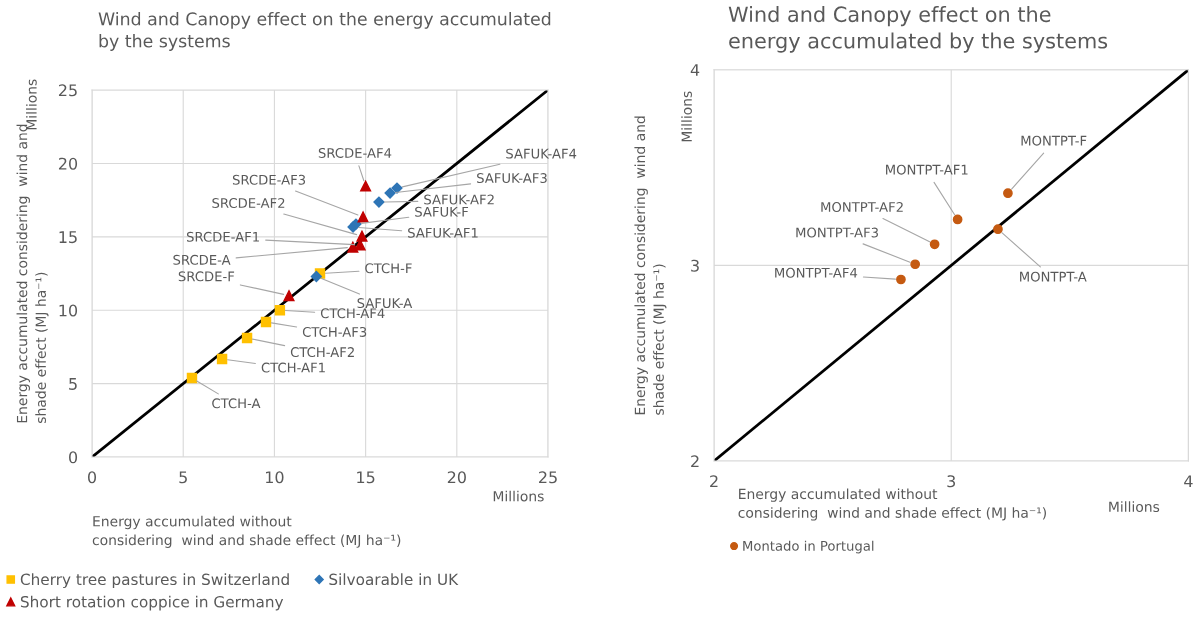 This screenshot has height=621, width=1195. I want to click on x-tick-label: 4, so click(1188, 481).